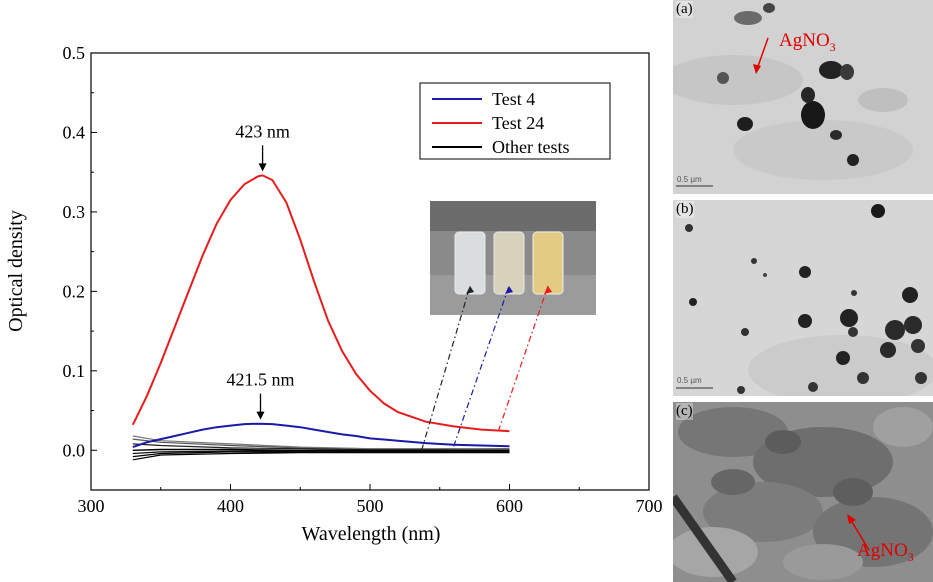 The image size is (933, 582). Describe the element at coordinates (509, 290) in the screenshot. I see `guide-line-test4-head` at that location.